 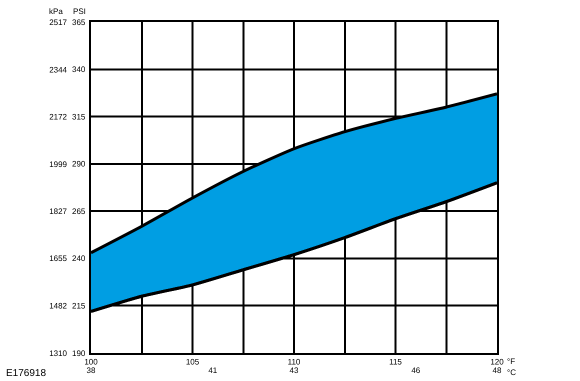 I want to click on y2-tick-label: 2517, so click(x=58, y=22).